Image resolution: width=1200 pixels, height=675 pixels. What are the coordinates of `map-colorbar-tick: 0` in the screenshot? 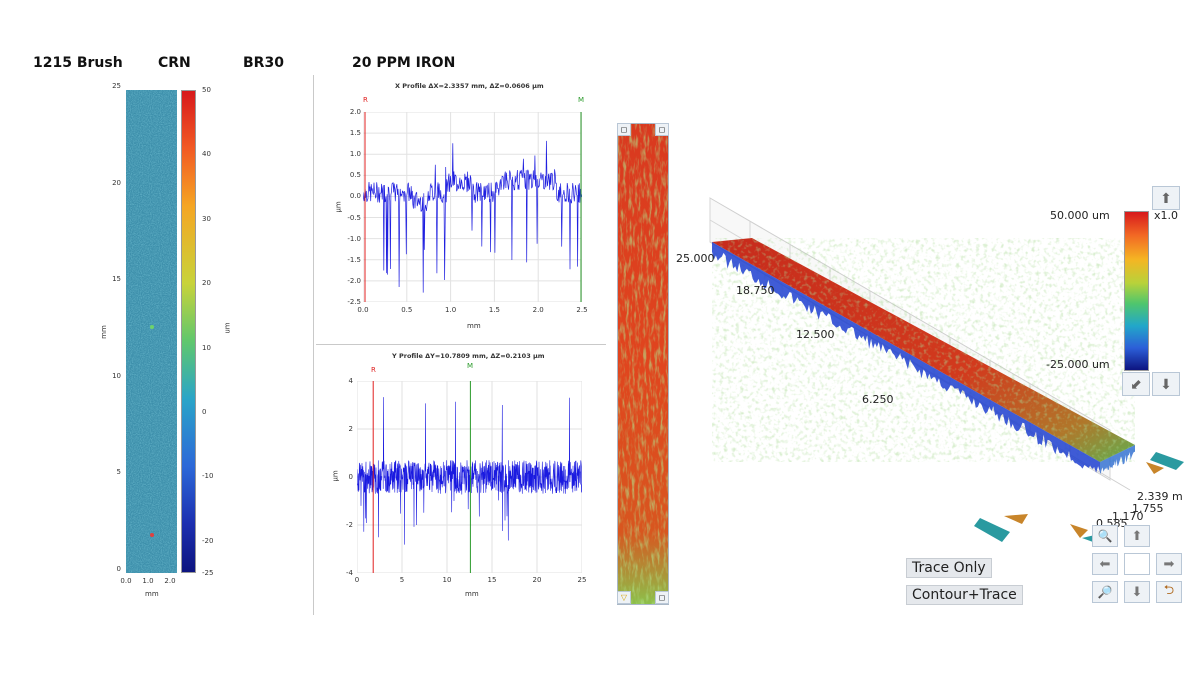 It's located at (204, 412).